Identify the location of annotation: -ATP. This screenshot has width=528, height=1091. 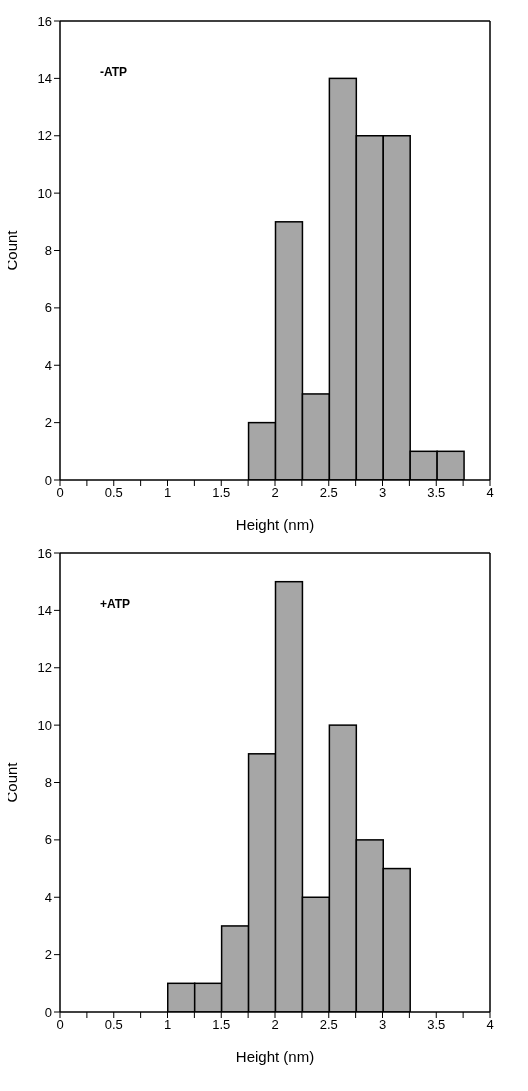
(114, 72).